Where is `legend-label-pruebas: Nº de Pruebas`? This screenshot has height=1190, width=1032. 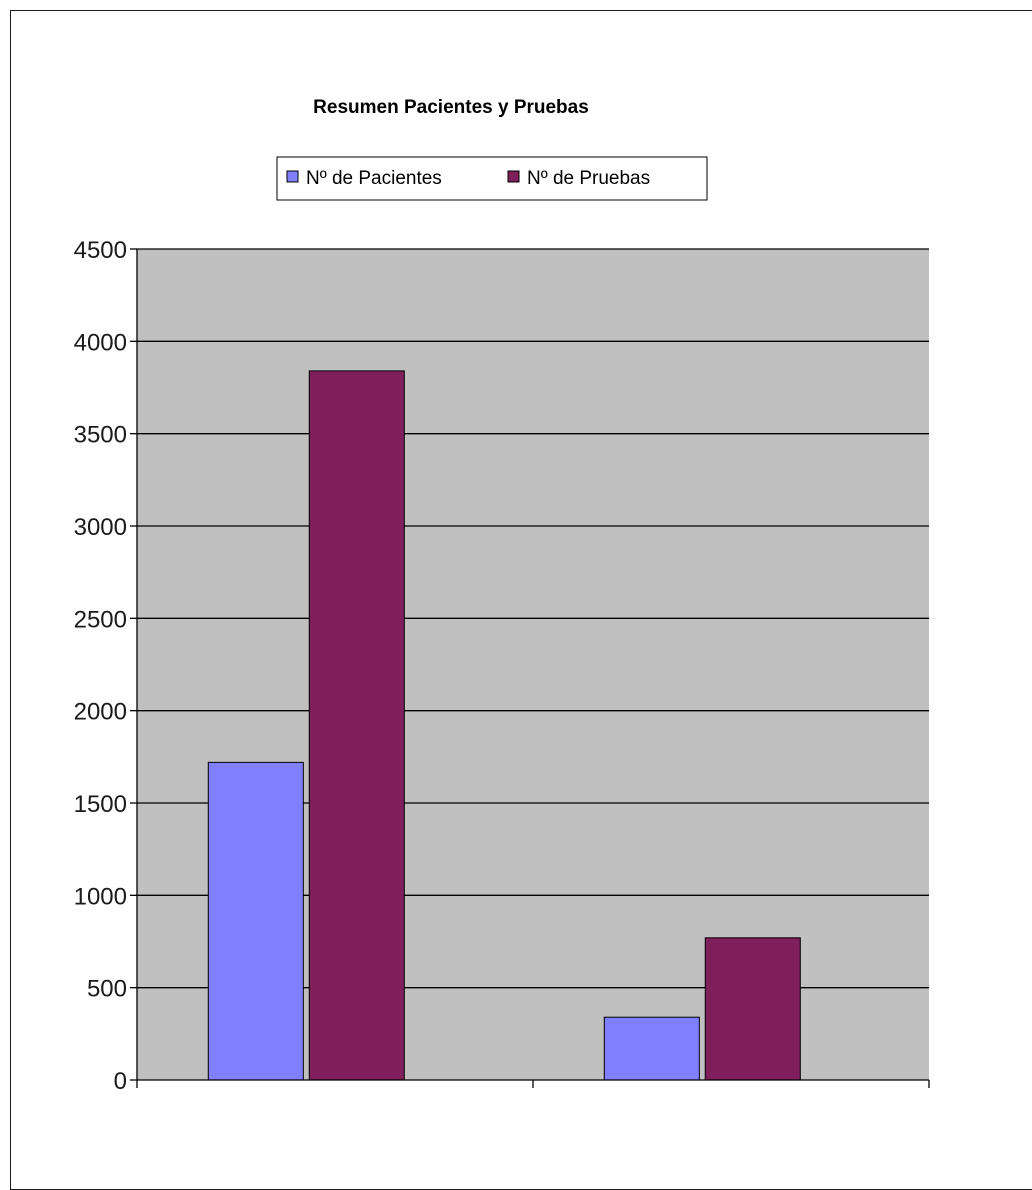 legend-label-pruebas: Nº de Pruebas is located at coordinates (588, 178).